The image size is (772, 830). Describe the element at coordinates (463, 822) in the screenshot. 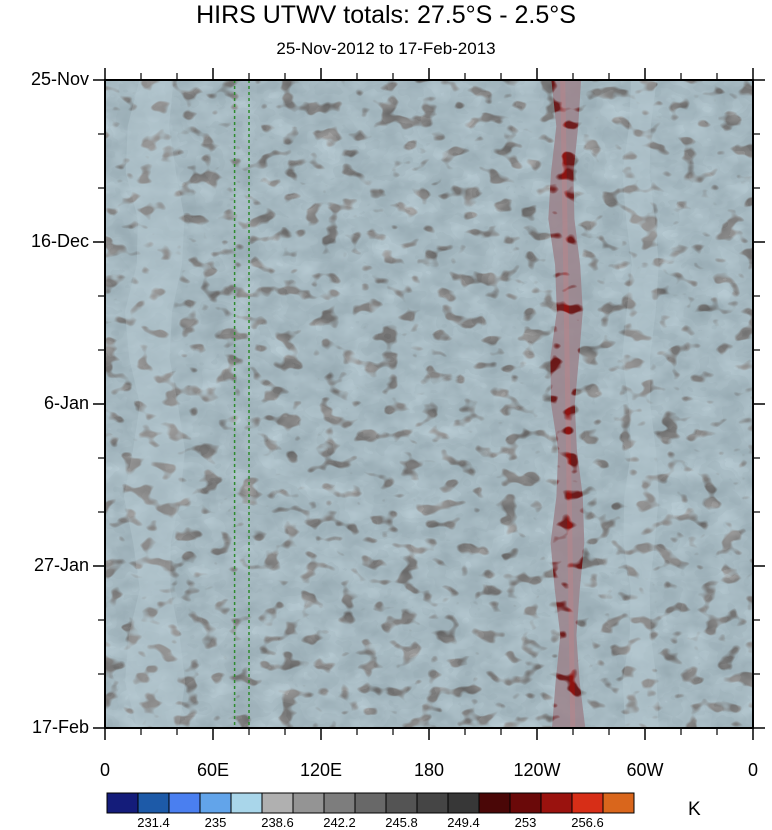

I see `colorbar-label: 249.4` at that location.